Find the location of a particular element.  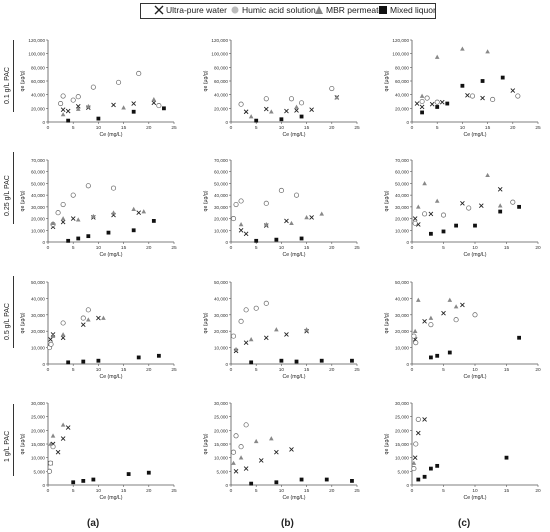

y-tick-label: 120,000 is located at coordinates (219, 40).